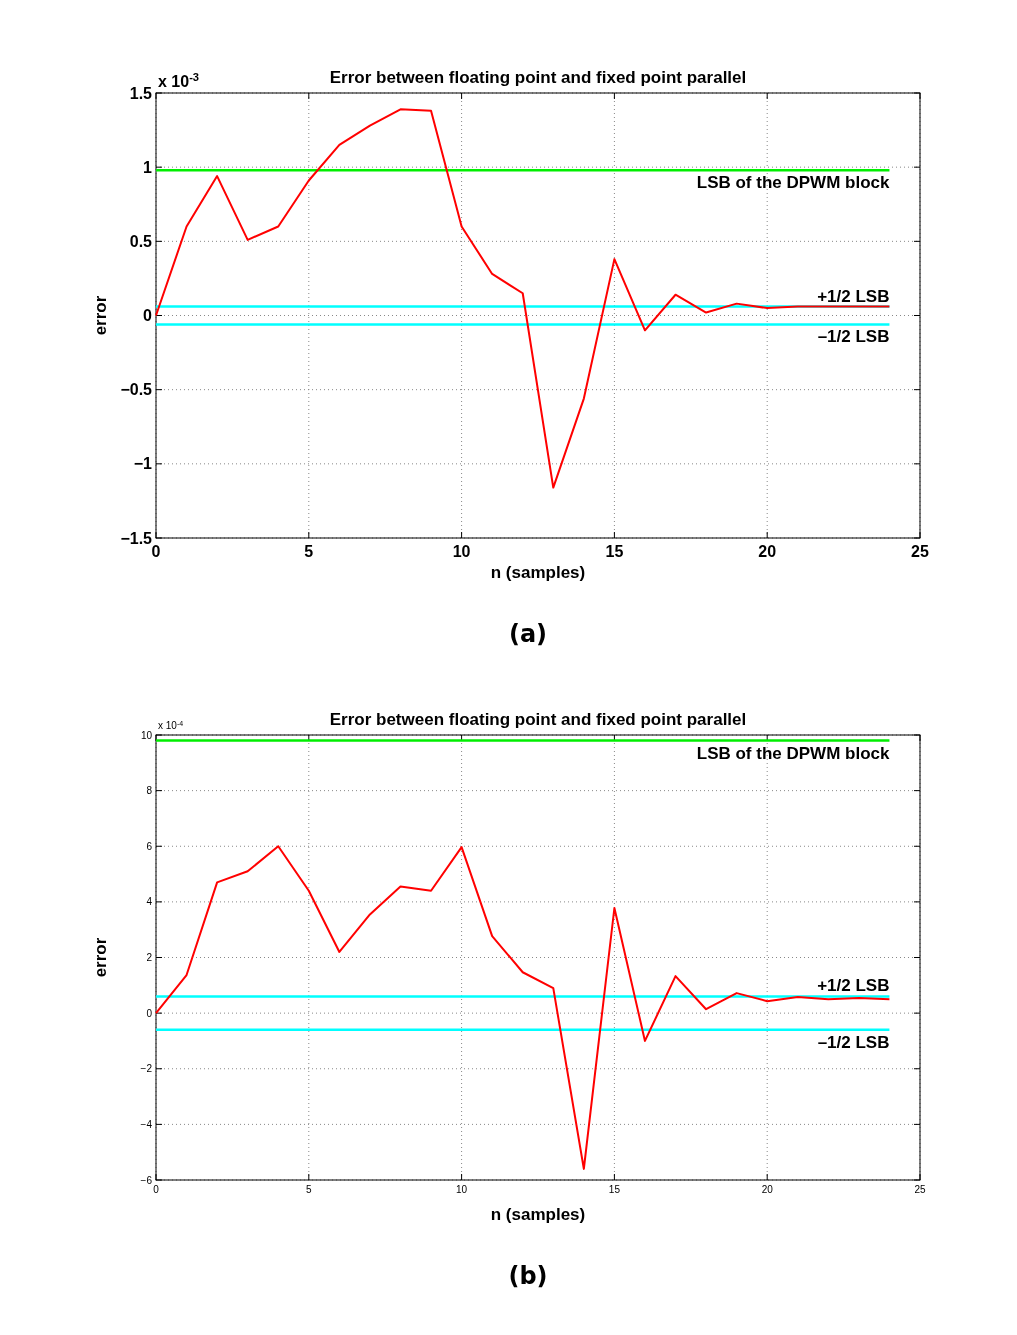 Image resolution: width=1017 pixels, height=1335 pixels. What do you see at coordinates (146, 1124) in the screenshot?
I see `y-tick-label: −4` at bounding box center [146, 1124].